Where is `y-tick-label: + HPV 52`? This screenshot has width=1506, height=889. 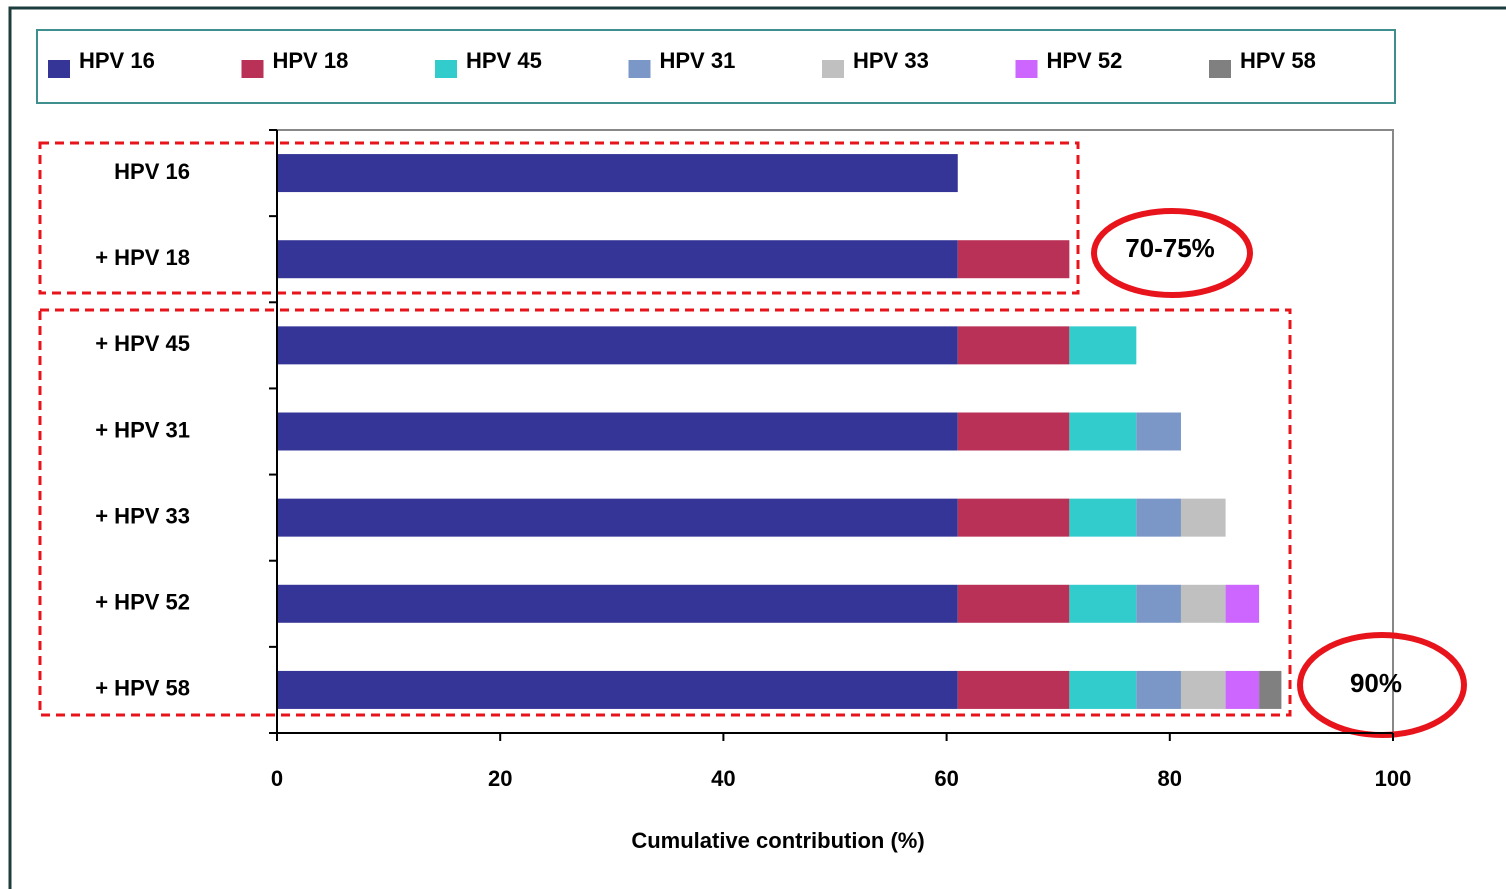
y-tick-label: + HPV 52 is located at coordinates (142, 602).